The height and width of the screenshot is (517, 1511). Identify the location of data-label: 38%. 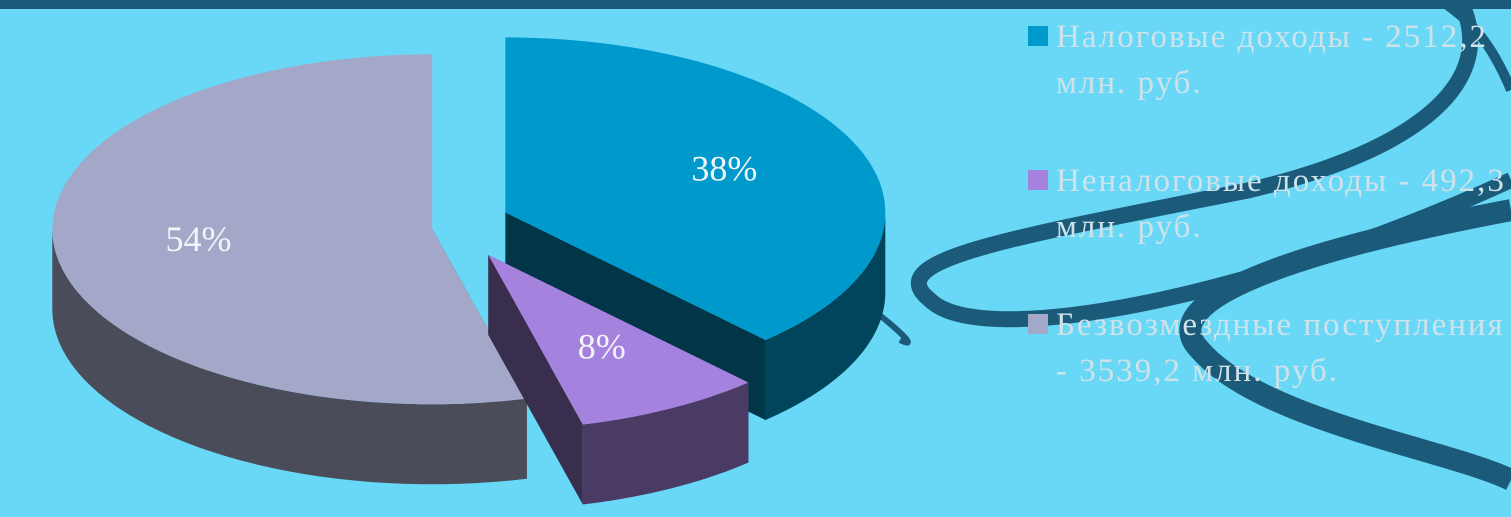
(724, 169).